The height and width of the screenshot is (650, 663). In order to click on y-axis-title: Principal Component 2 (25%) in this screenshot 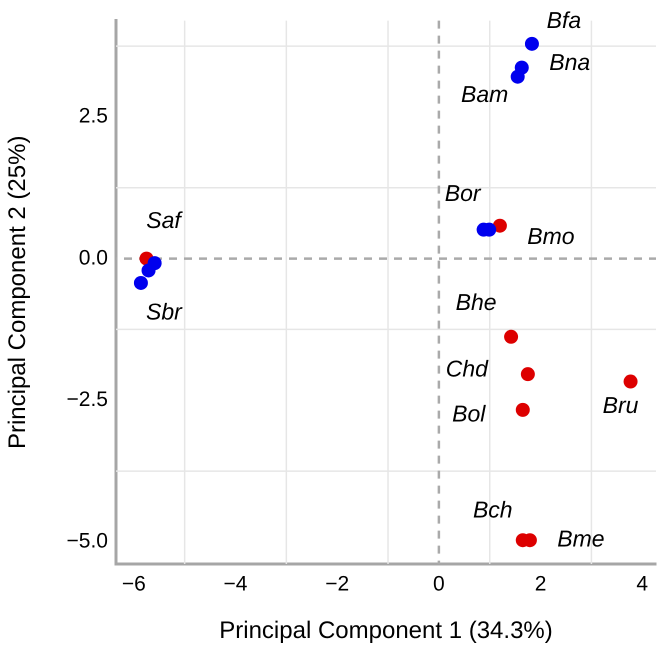, I will do `click(18, 293)`.